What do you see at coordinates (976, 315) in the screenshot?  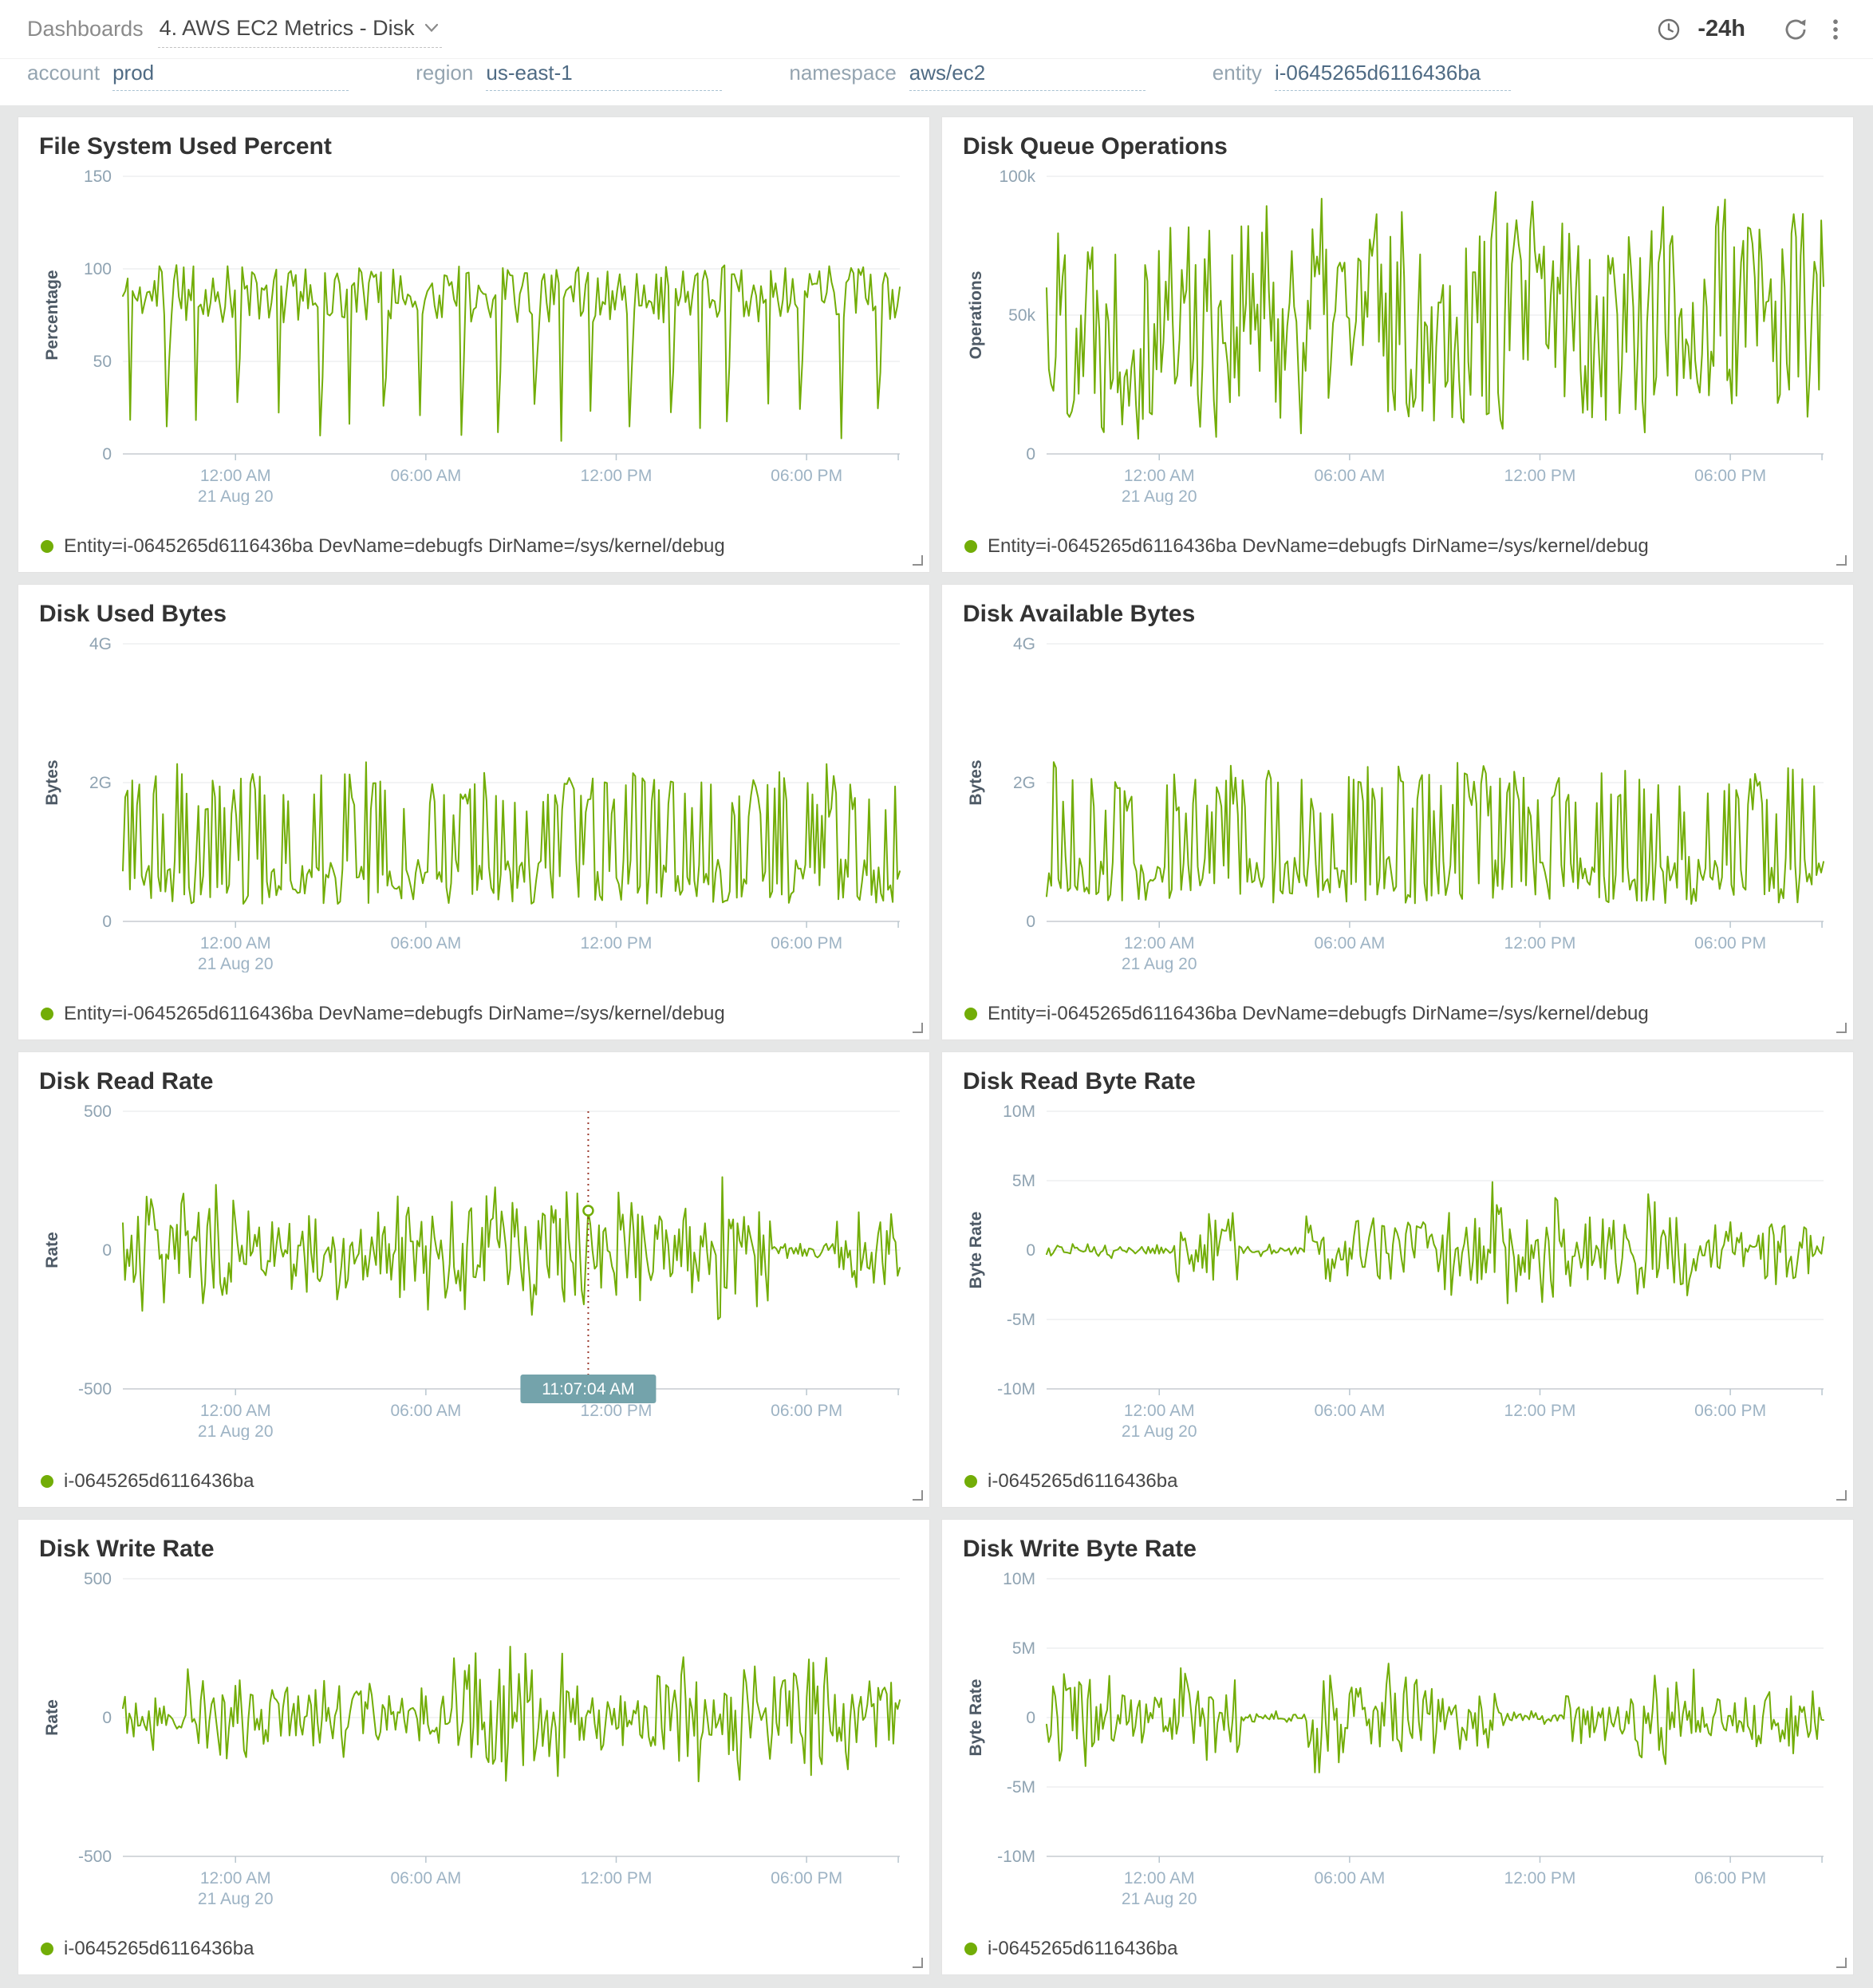 I see `svg-text: Operations` at bounding box center [976, 315].